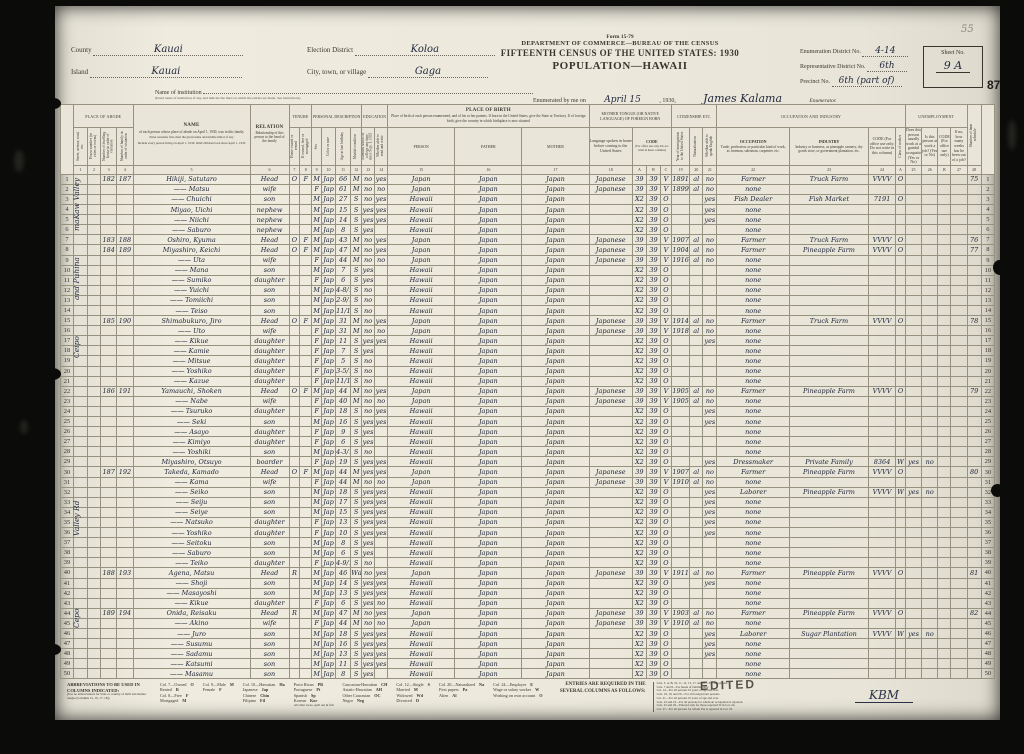  I want to click on cell: —— Kikue, so click(191, 341).